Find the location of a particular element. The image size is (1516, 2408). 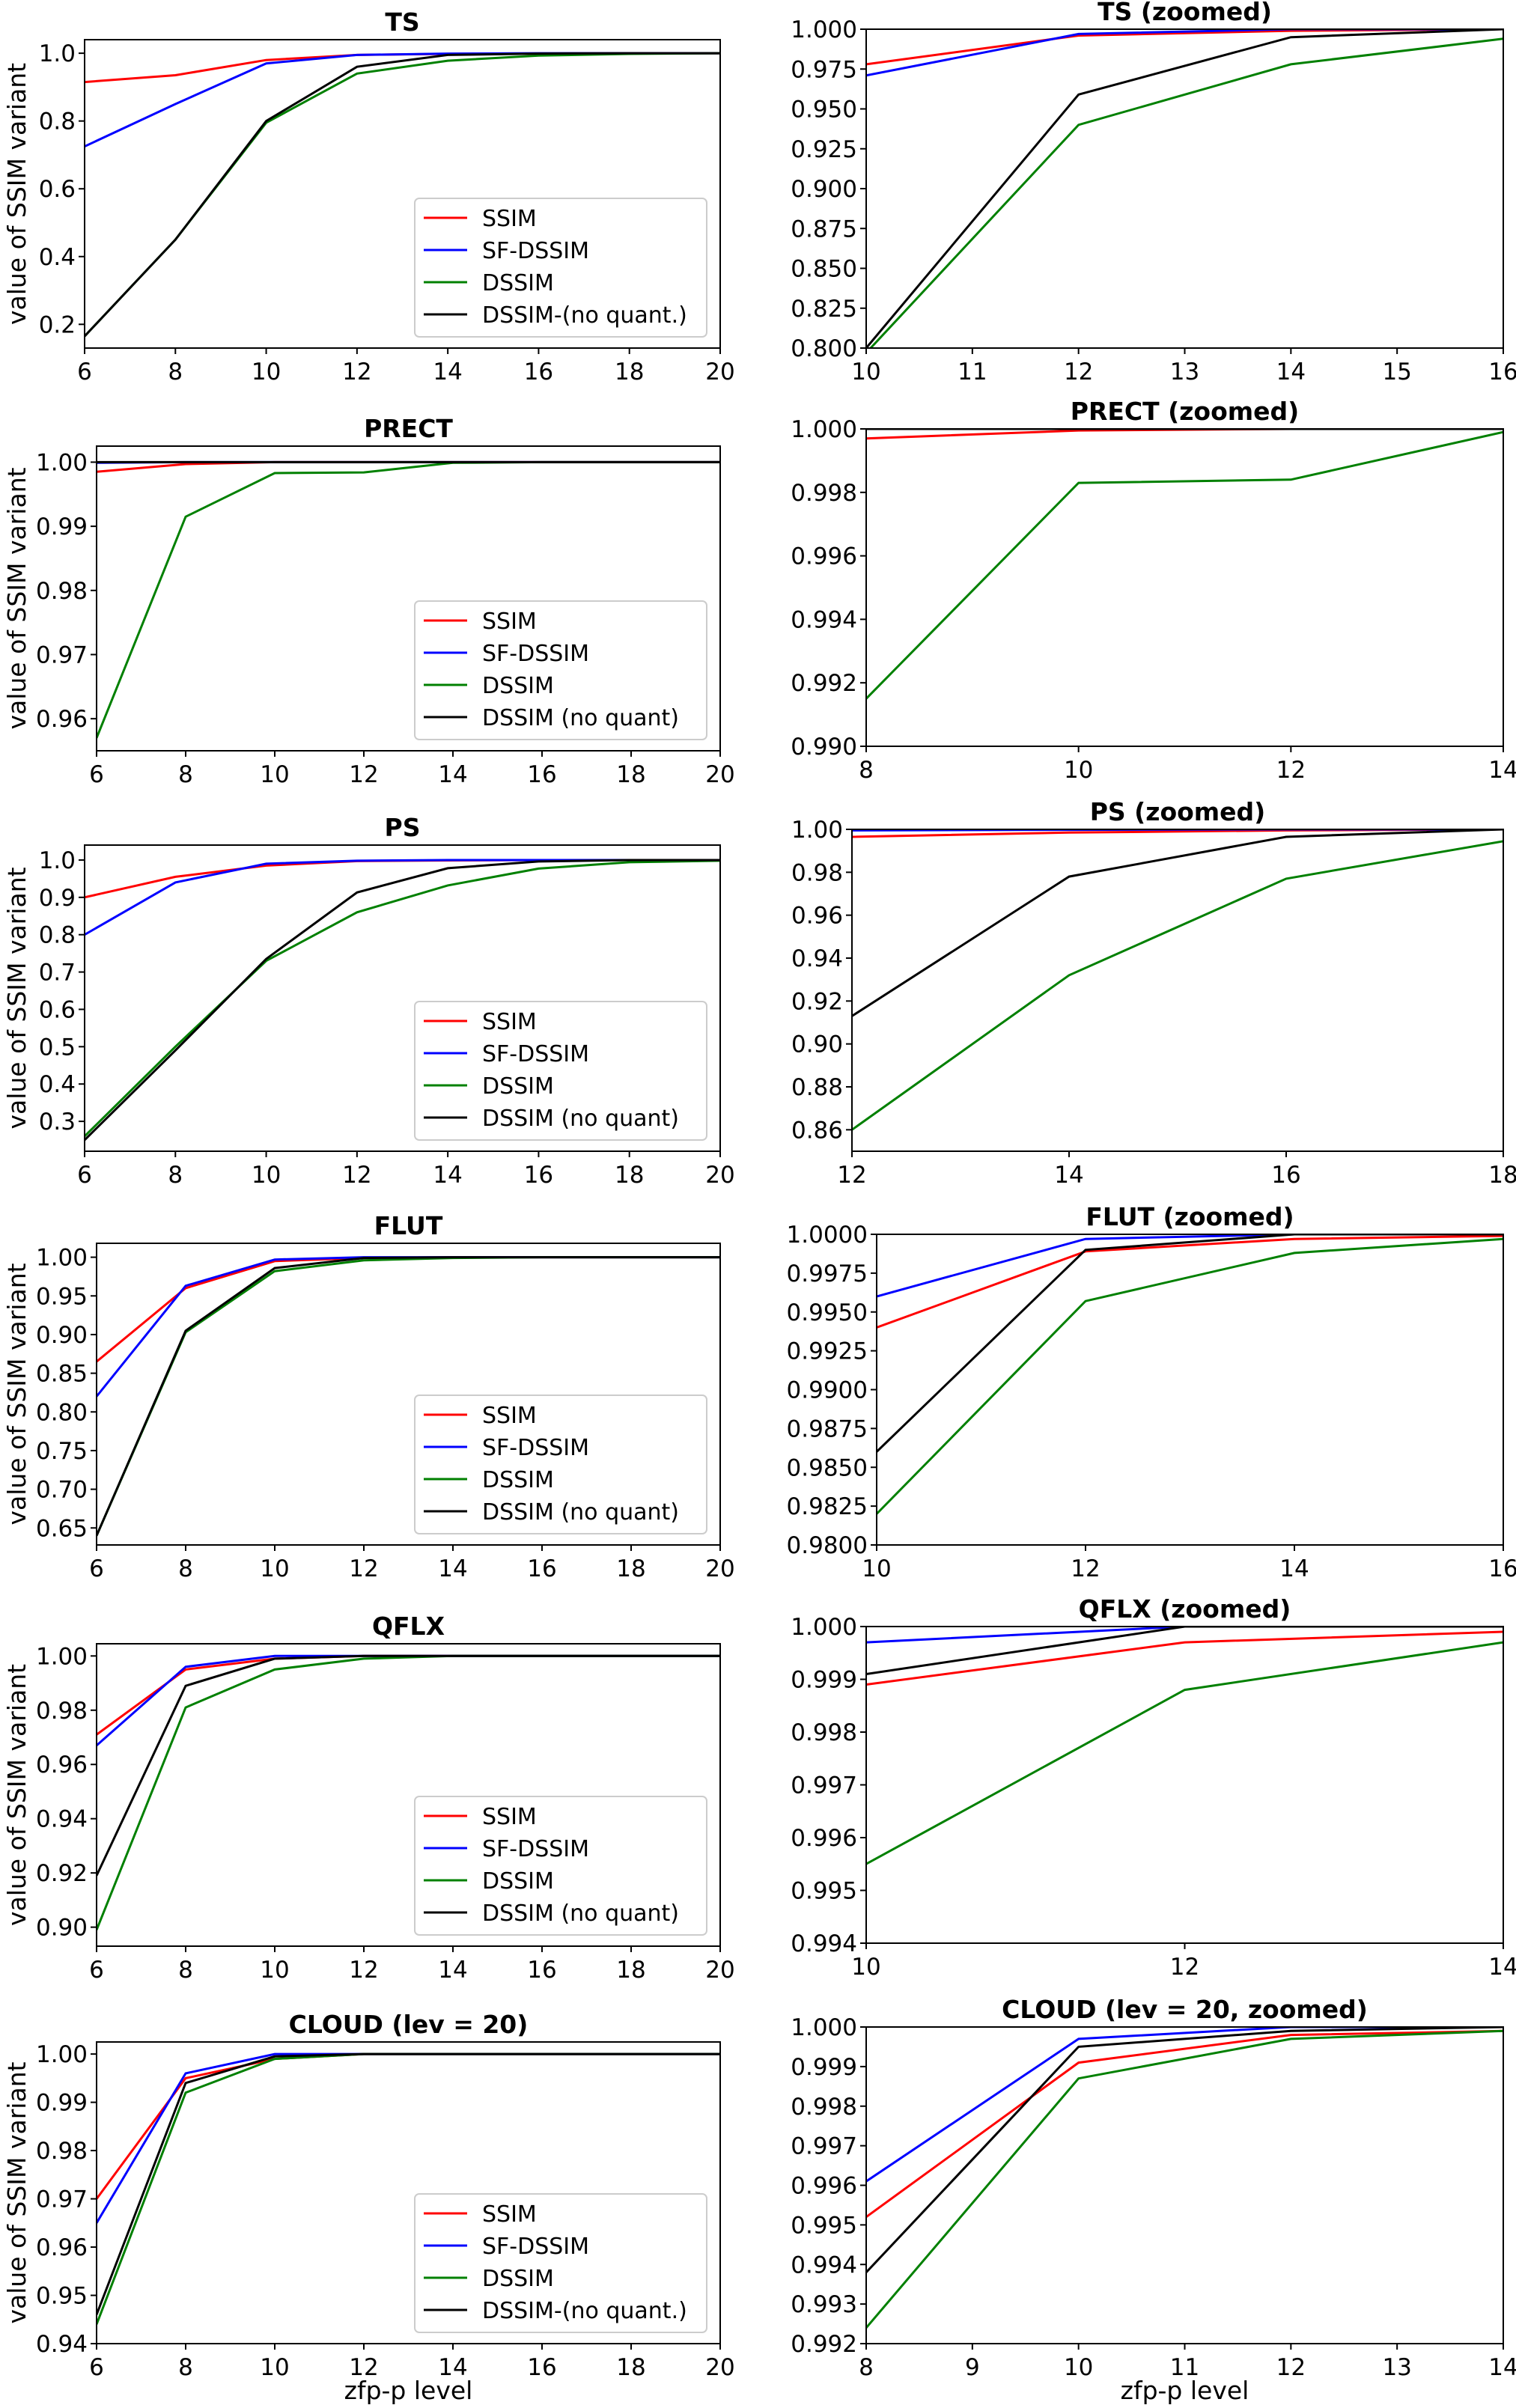

y-tick-label: 0.875 is located at coordinates (824, 230).